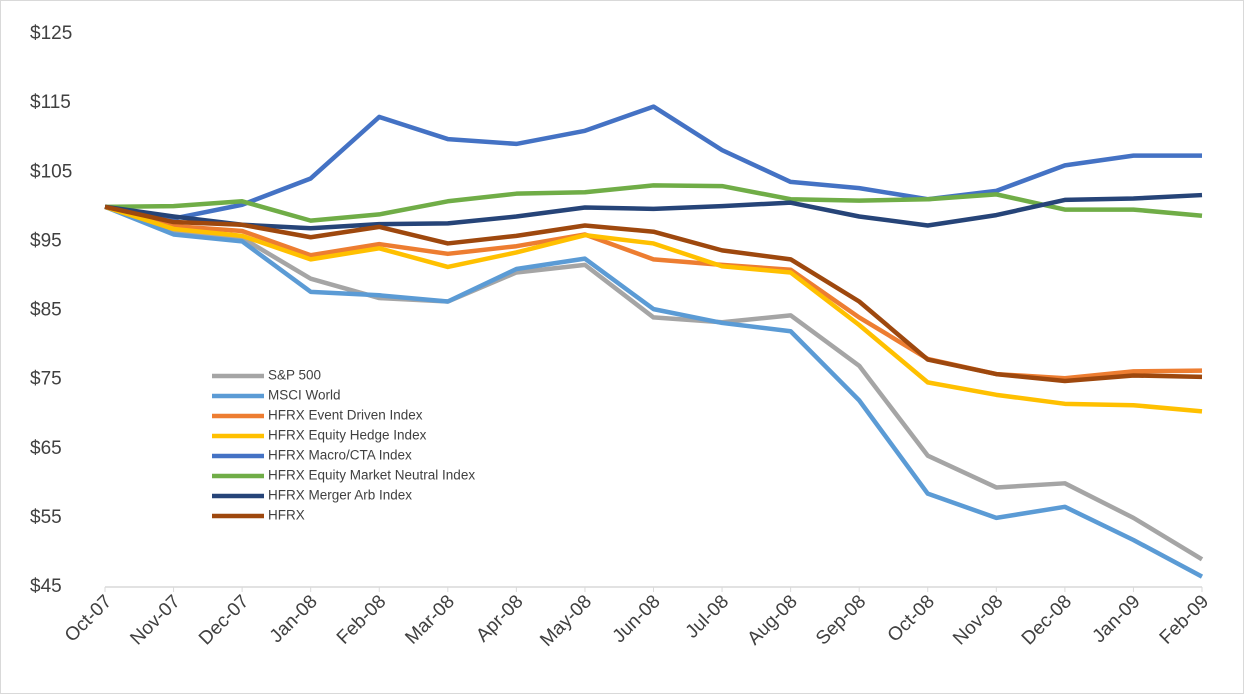  I want to click on y-tick-label: $45, so click(46, 586).